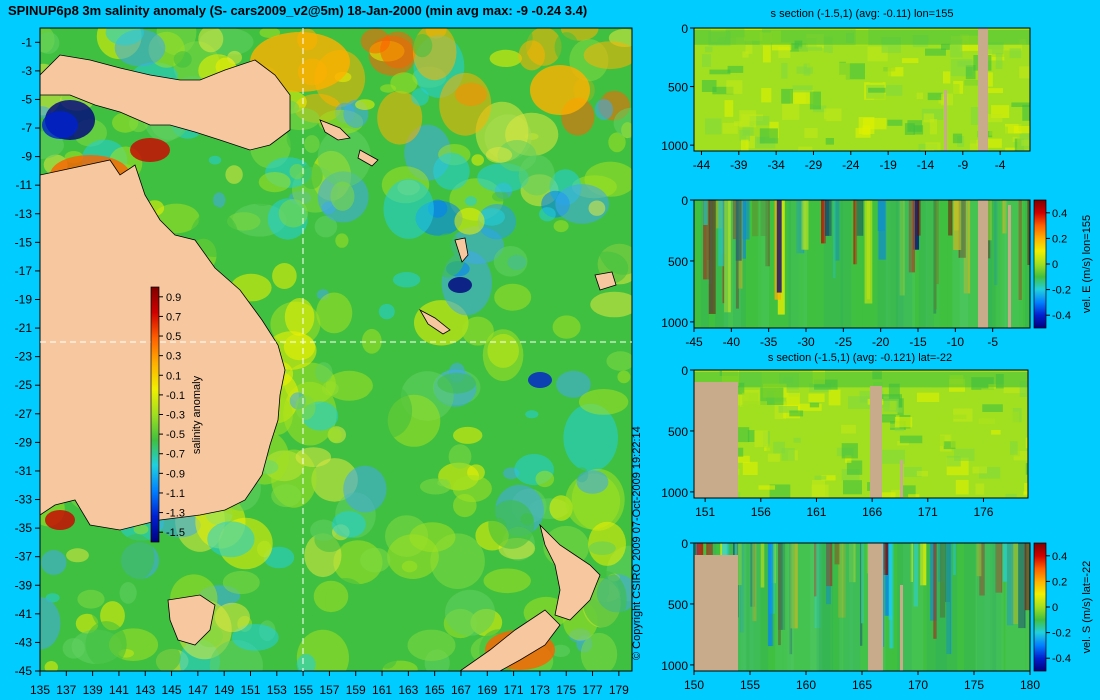  Describe the element at coordinates (732, 342) in the screenshot. I see `section-x-tick-label: -40` at that location.